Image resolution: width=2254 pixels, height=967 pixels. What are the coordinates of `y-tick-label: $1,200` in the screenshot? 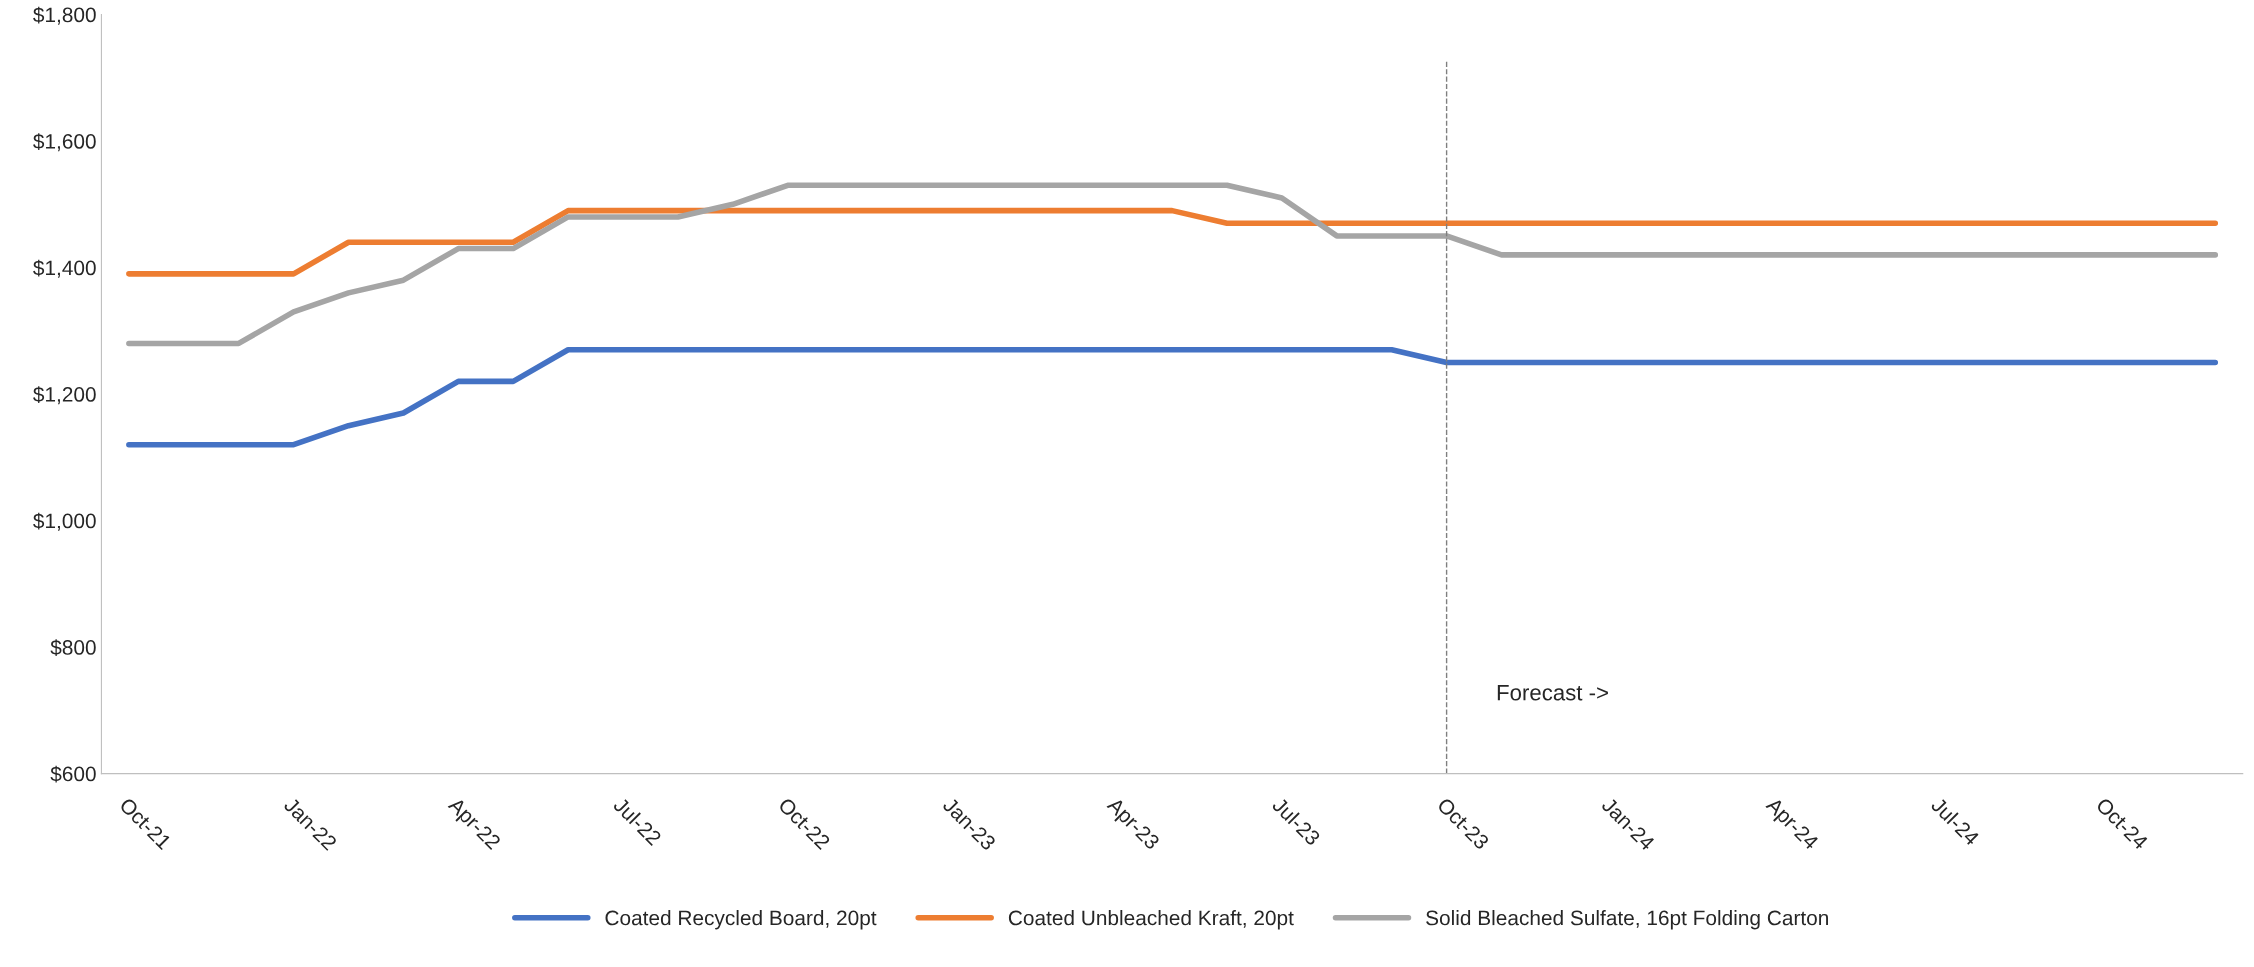 It's located at (64, 395).